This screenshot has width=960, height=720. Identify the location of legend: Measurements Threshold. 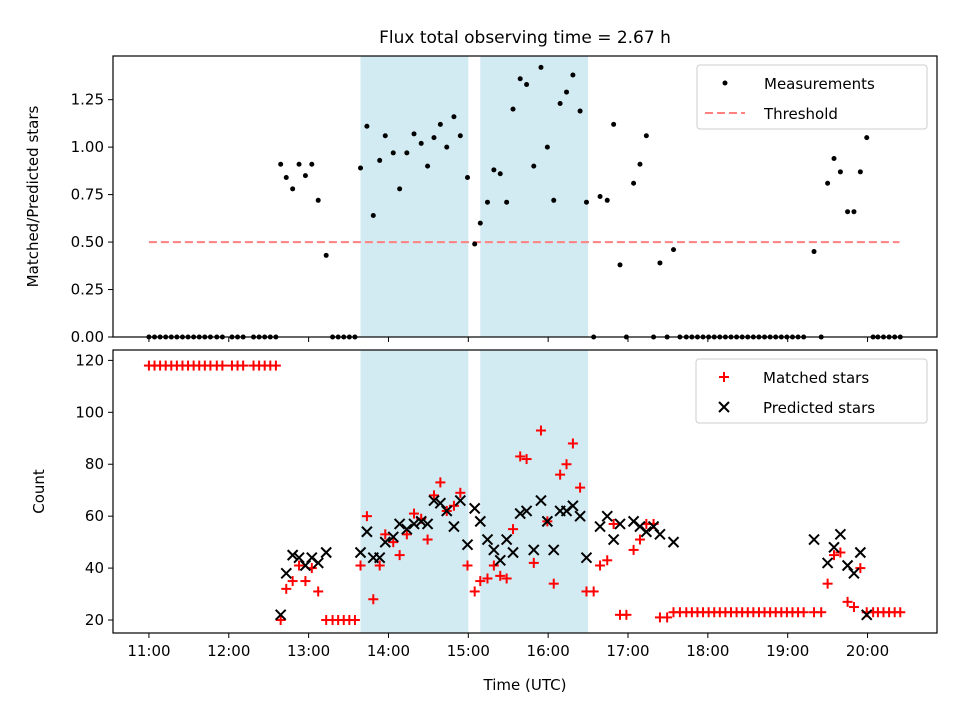
(812, 97).